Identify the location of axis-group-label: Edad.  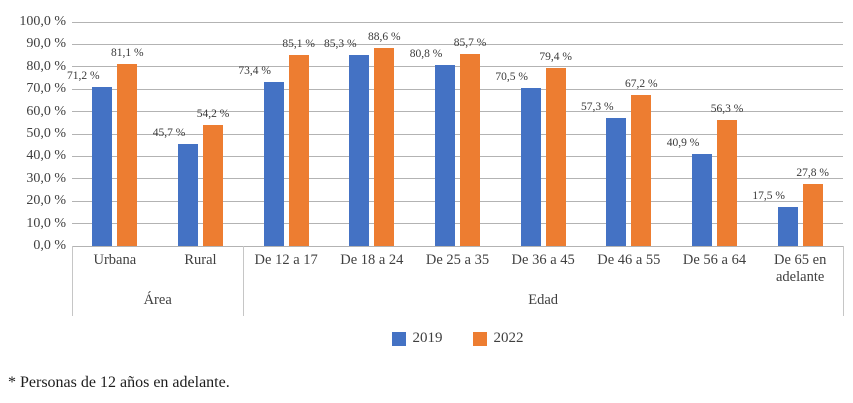
(543, 300).